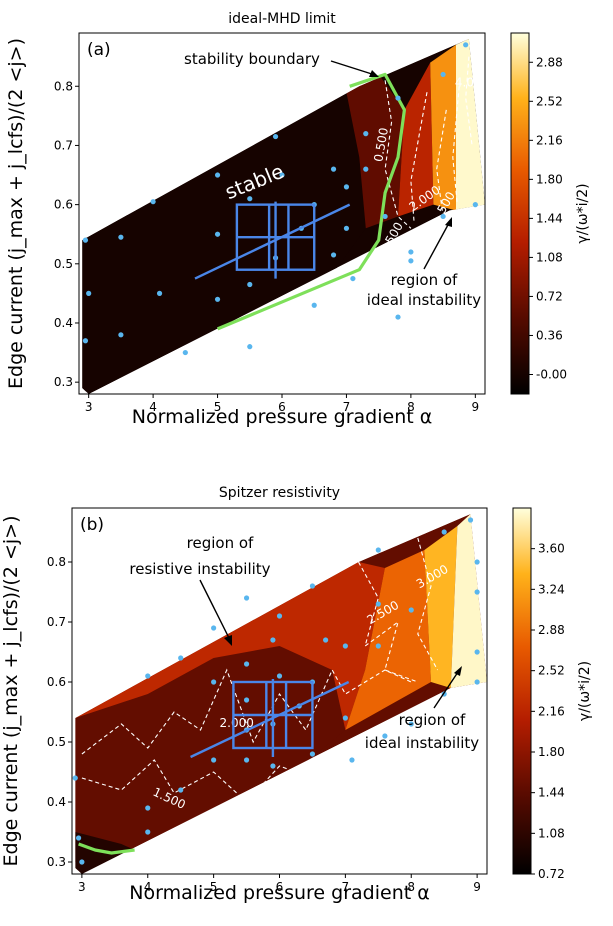 This screenshot has width=613, height=926. I want to click on colorbar-tick-label: 3.60, so click(551, 549).